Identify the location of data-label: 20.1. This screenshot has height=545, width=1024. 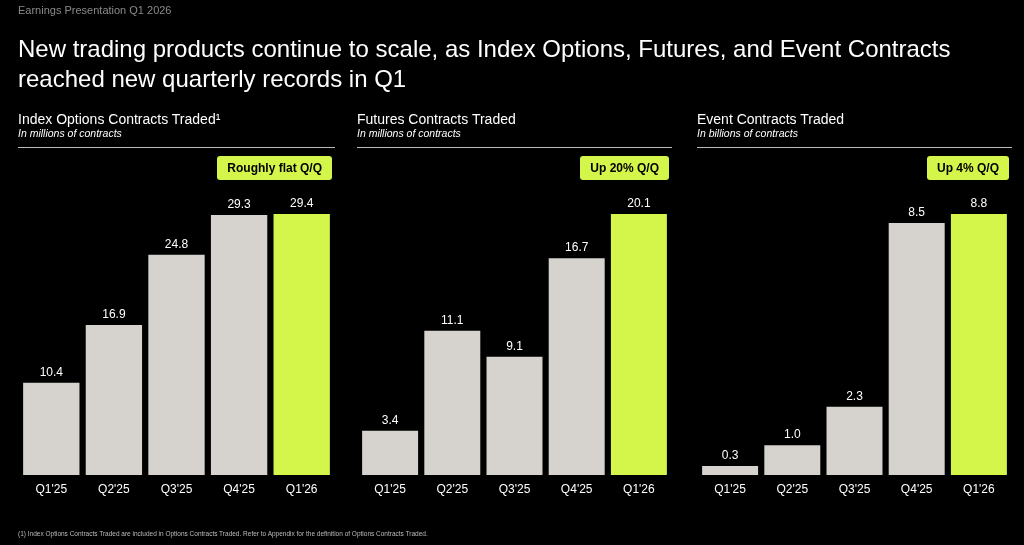
(639, 203).